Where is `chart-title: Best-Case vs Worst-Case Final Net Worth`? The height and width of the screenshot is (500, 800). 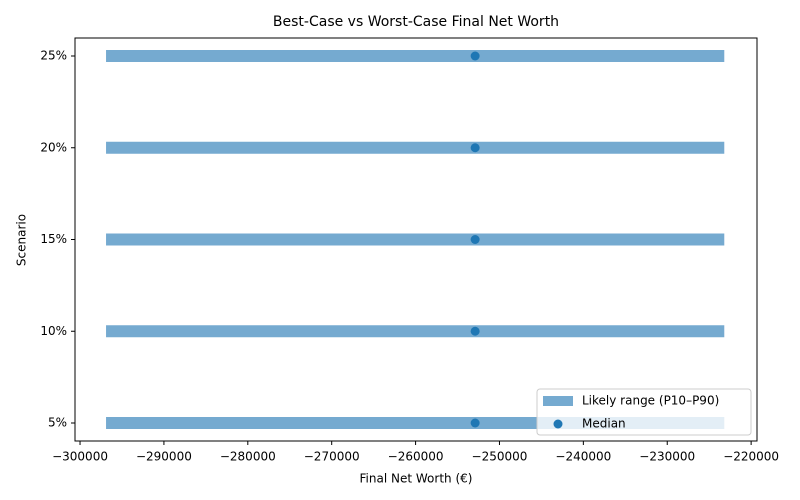
chart-title: Best-Case vs Worst-Case Final Net Worth is located at coordinates (416, 22).